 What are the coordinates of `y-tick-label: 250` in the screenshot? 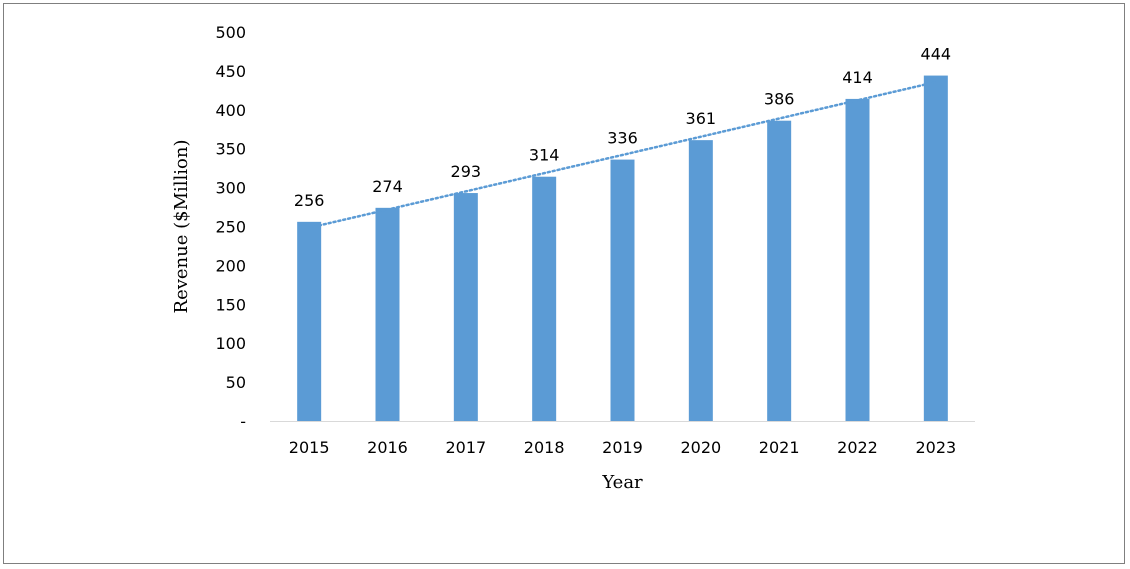 It's located at (230, 227).